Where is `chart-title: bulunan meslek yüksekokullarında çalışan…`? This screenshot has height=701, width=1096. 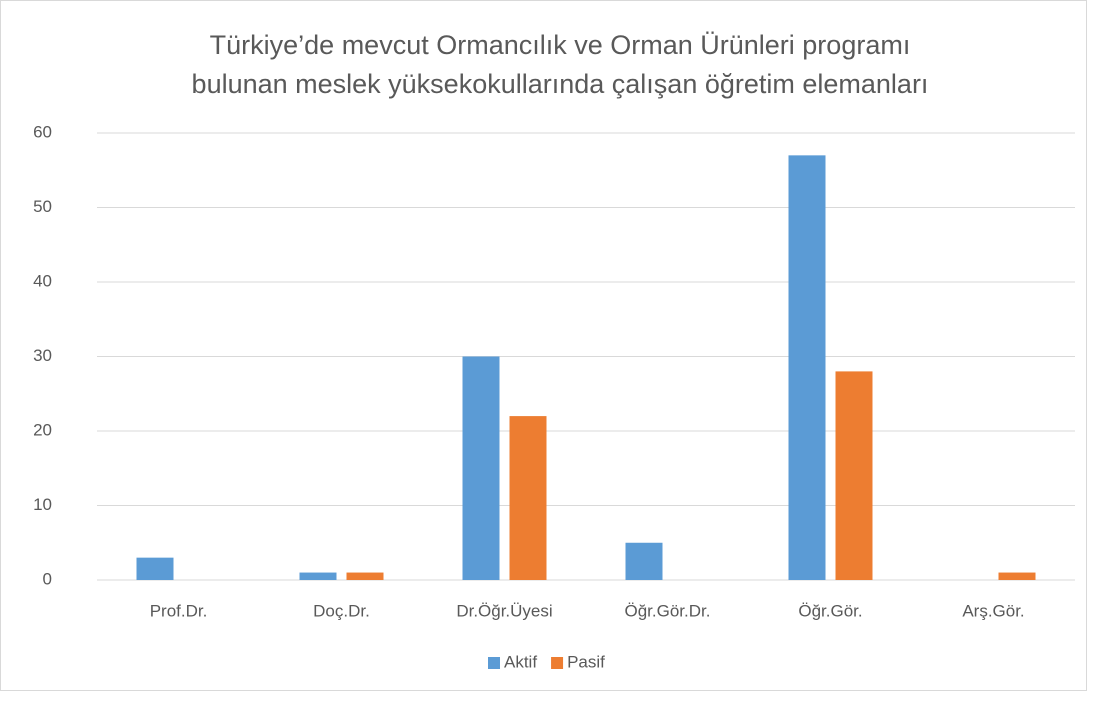 chart-title: bulunan meslek yüksekokullarında çalışan… is located at coordinates (560, 84).